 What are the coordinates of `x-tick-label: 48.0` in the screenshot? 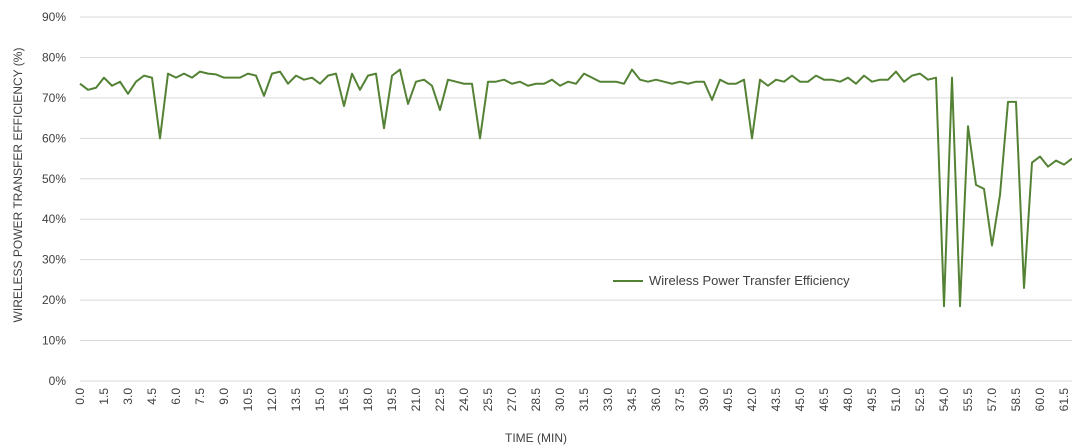 It's located at (848, 400).